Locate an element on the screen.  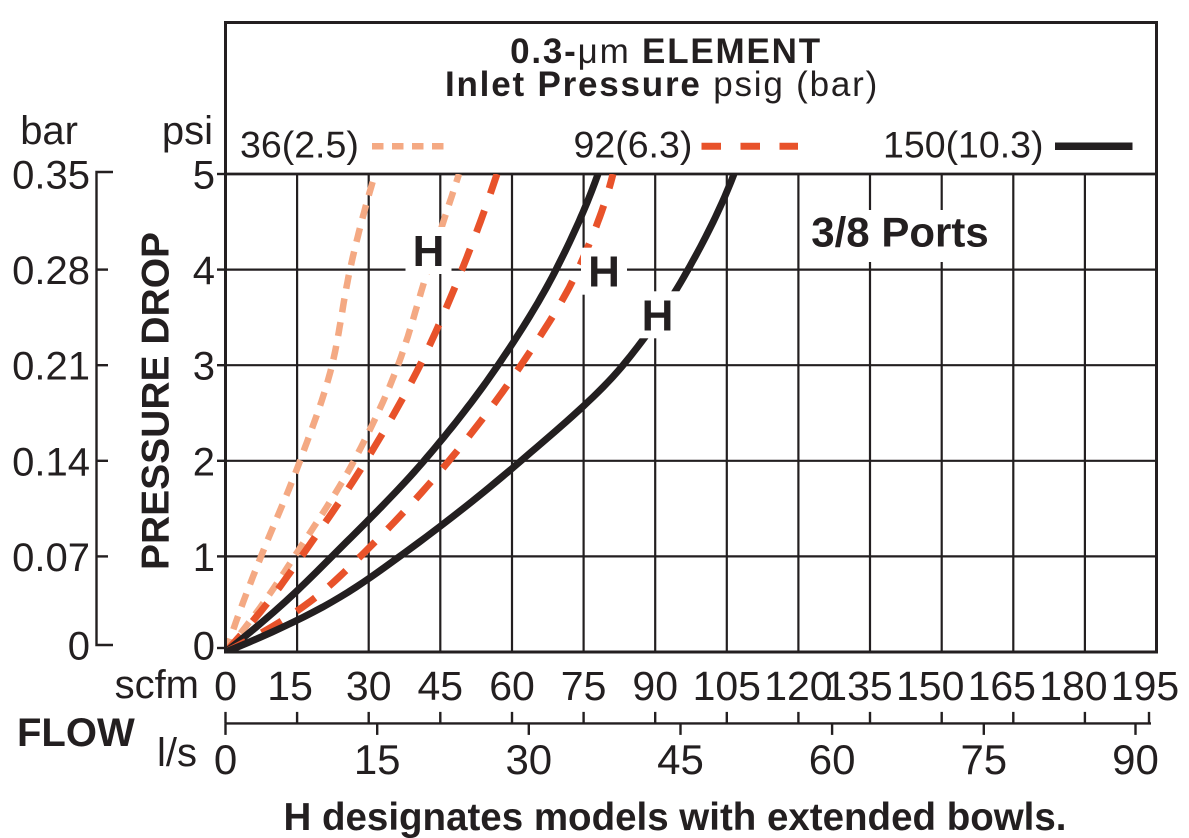
svg-text: 0.21 is located at coordinates (51, 367).